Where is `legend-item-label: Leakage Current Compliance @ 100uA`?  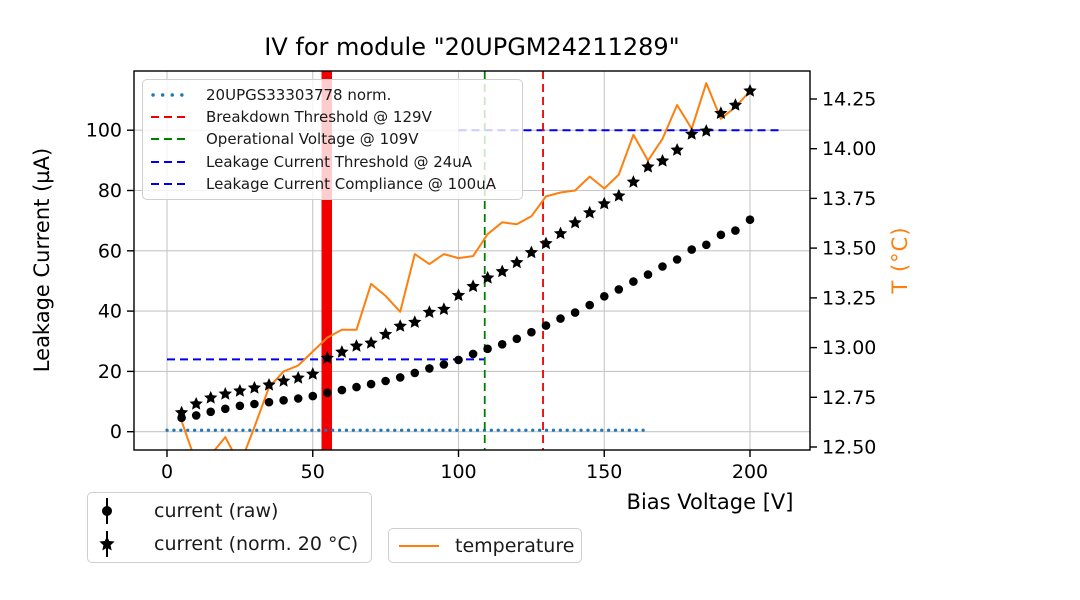
legend-item-label: Leakage Current Compliance @ 100uA is located at coordinates (351, 183).